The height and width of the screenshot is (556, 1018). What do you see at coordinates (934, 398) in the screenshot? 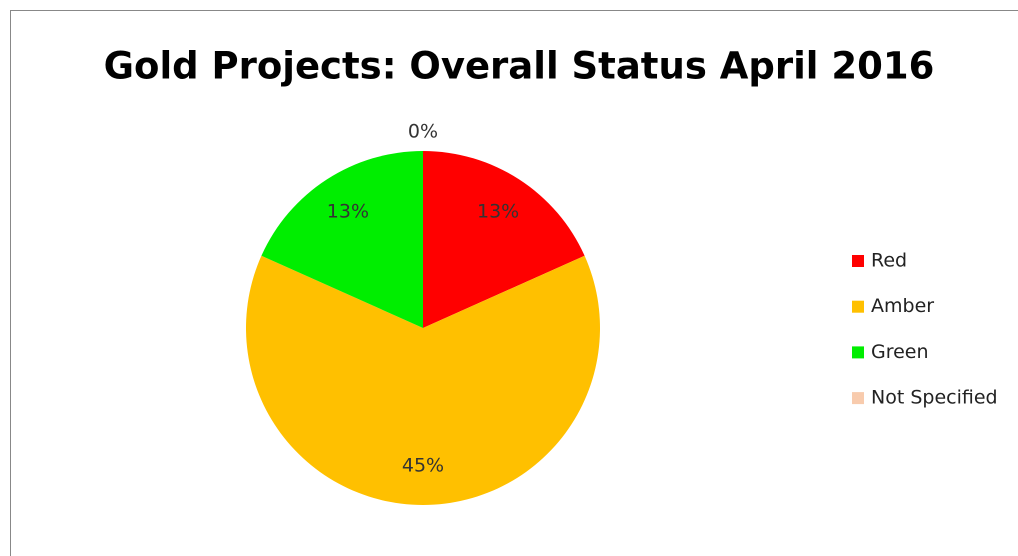
I see `legend-label: Not Specified` at bounding box center [934, 398].